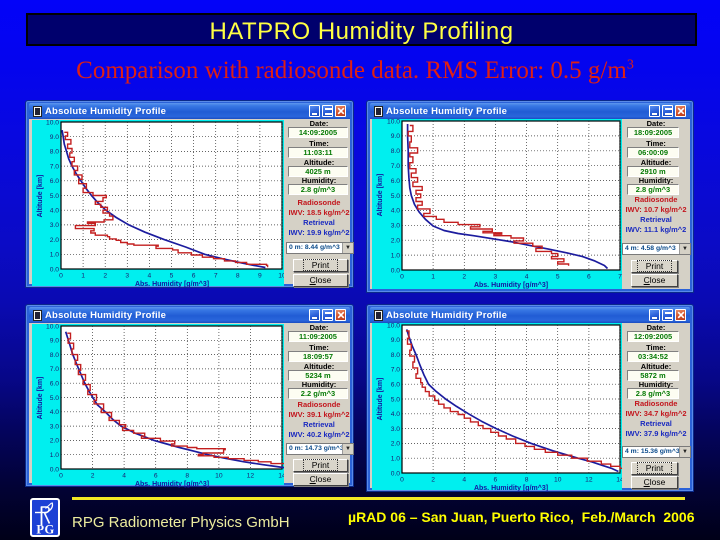 This screenshot has height=540, width=720. Describe the element at coordinates (45, 529) in the screenshot. I see `svg-text: PG` at that location.